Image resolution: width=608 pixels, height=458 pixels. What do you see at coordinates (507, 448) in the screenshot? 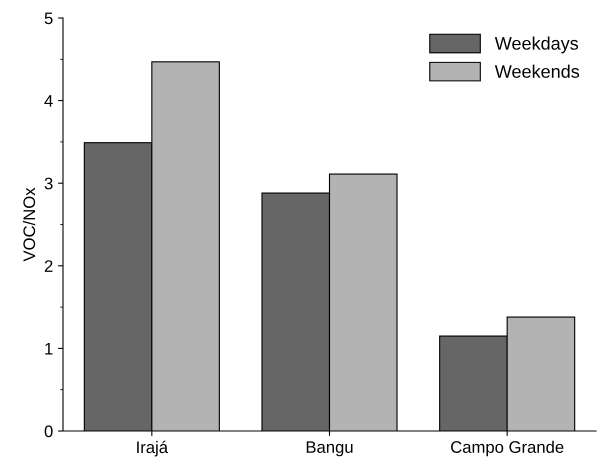
I see `x-tick-label: Campo Grande` at bounding box center [507, 448].